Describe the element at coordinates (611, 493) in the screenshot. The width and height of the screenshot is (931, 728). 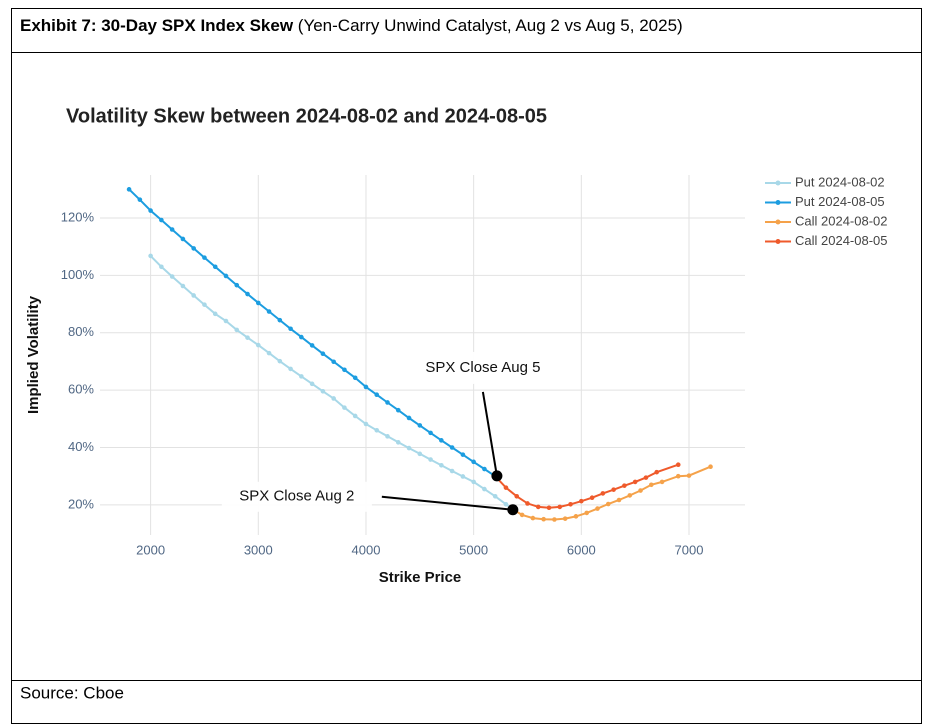
I see `series-line` at that location.